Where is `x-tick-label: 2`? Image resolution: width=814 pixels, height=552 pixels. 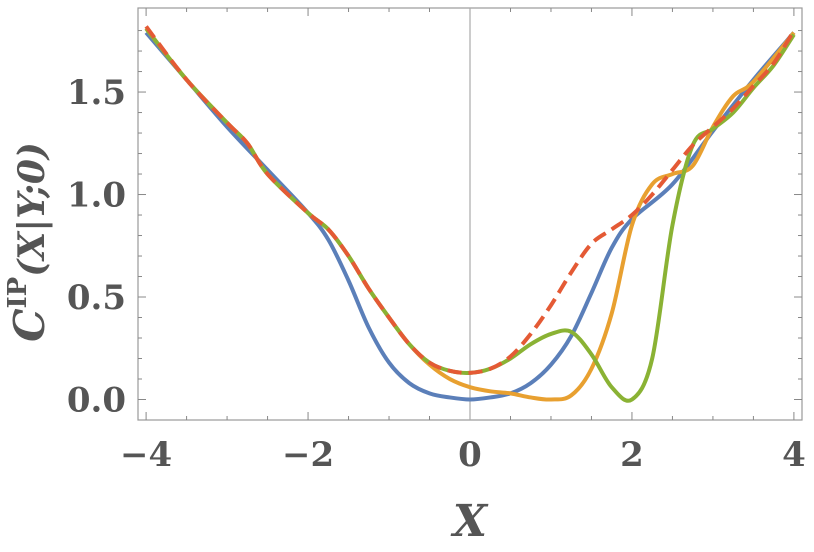
x-tick-label: 2 is located at coordinates (632, 455).